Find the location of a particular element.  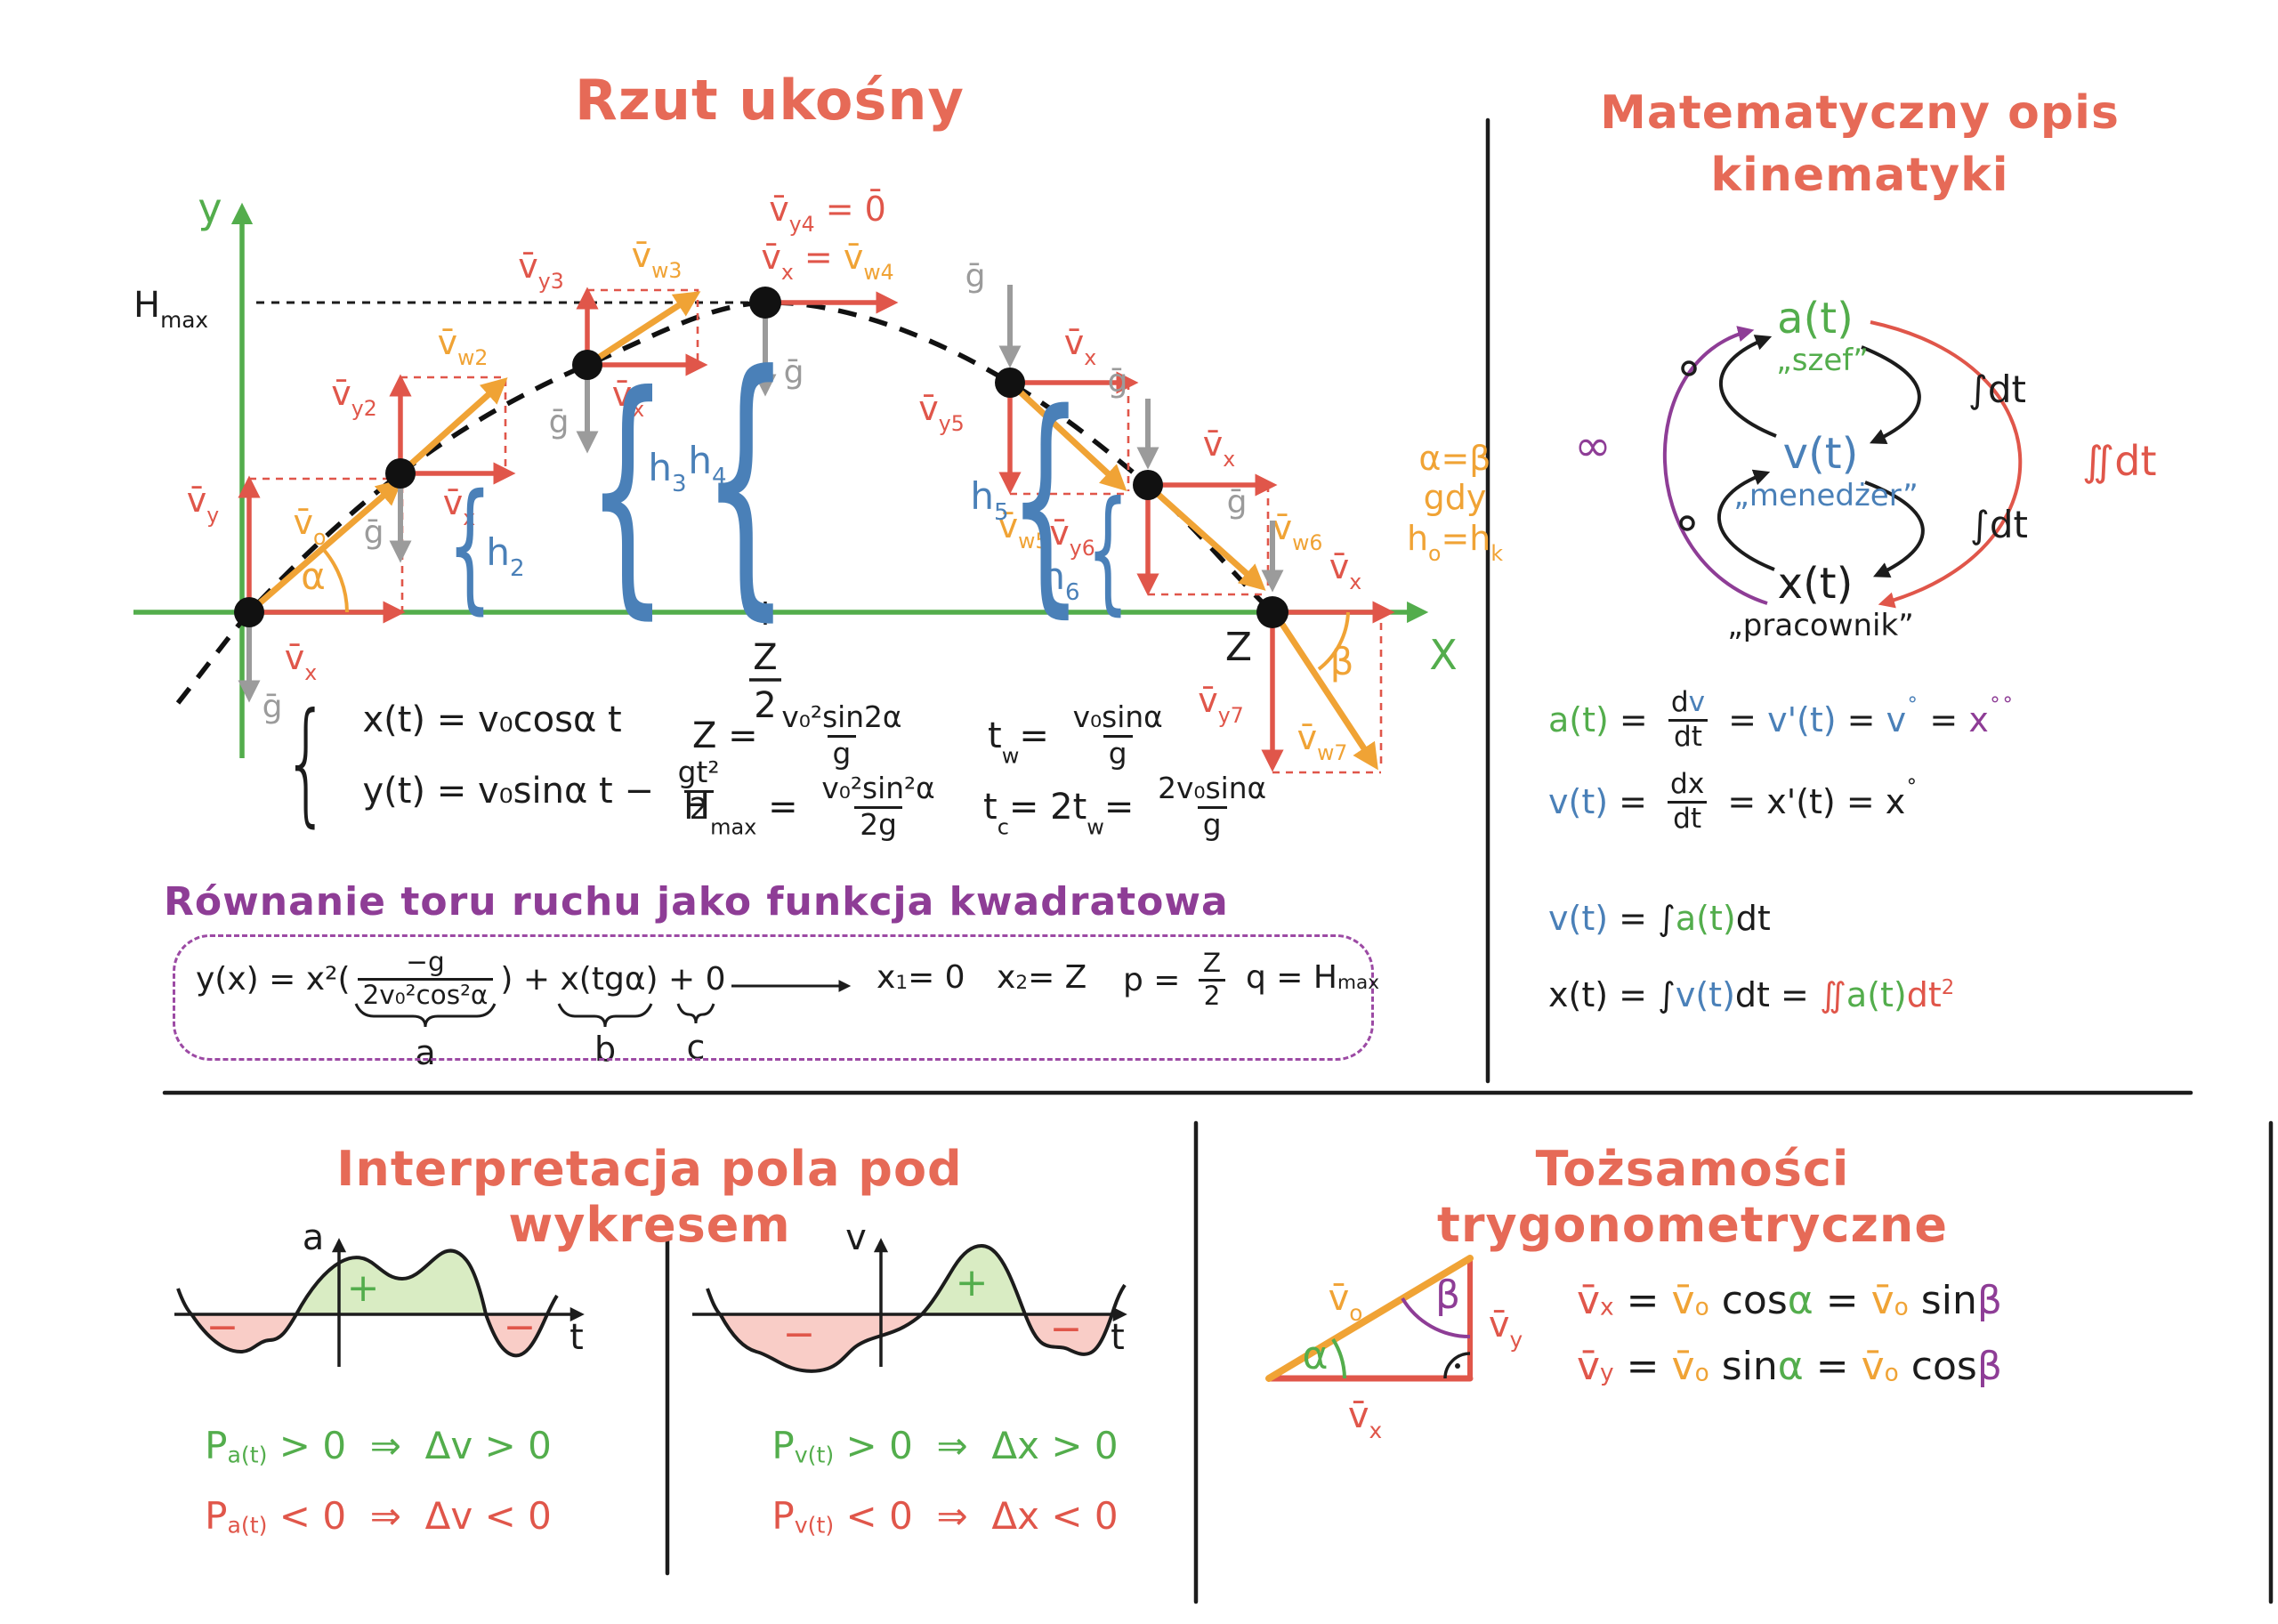

double-derivative-arc is located at coordinates (1715, 466).